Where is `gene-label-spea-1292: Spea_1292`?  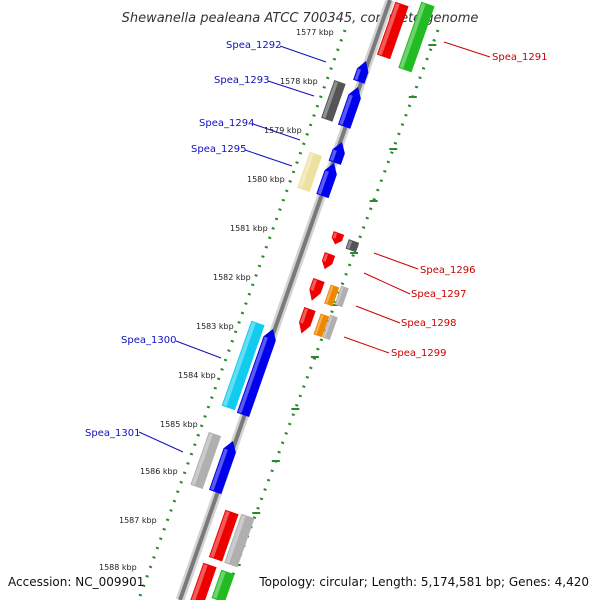
gene-label-spea-1292: Spea_1292 is located at coordinates (253, 45).